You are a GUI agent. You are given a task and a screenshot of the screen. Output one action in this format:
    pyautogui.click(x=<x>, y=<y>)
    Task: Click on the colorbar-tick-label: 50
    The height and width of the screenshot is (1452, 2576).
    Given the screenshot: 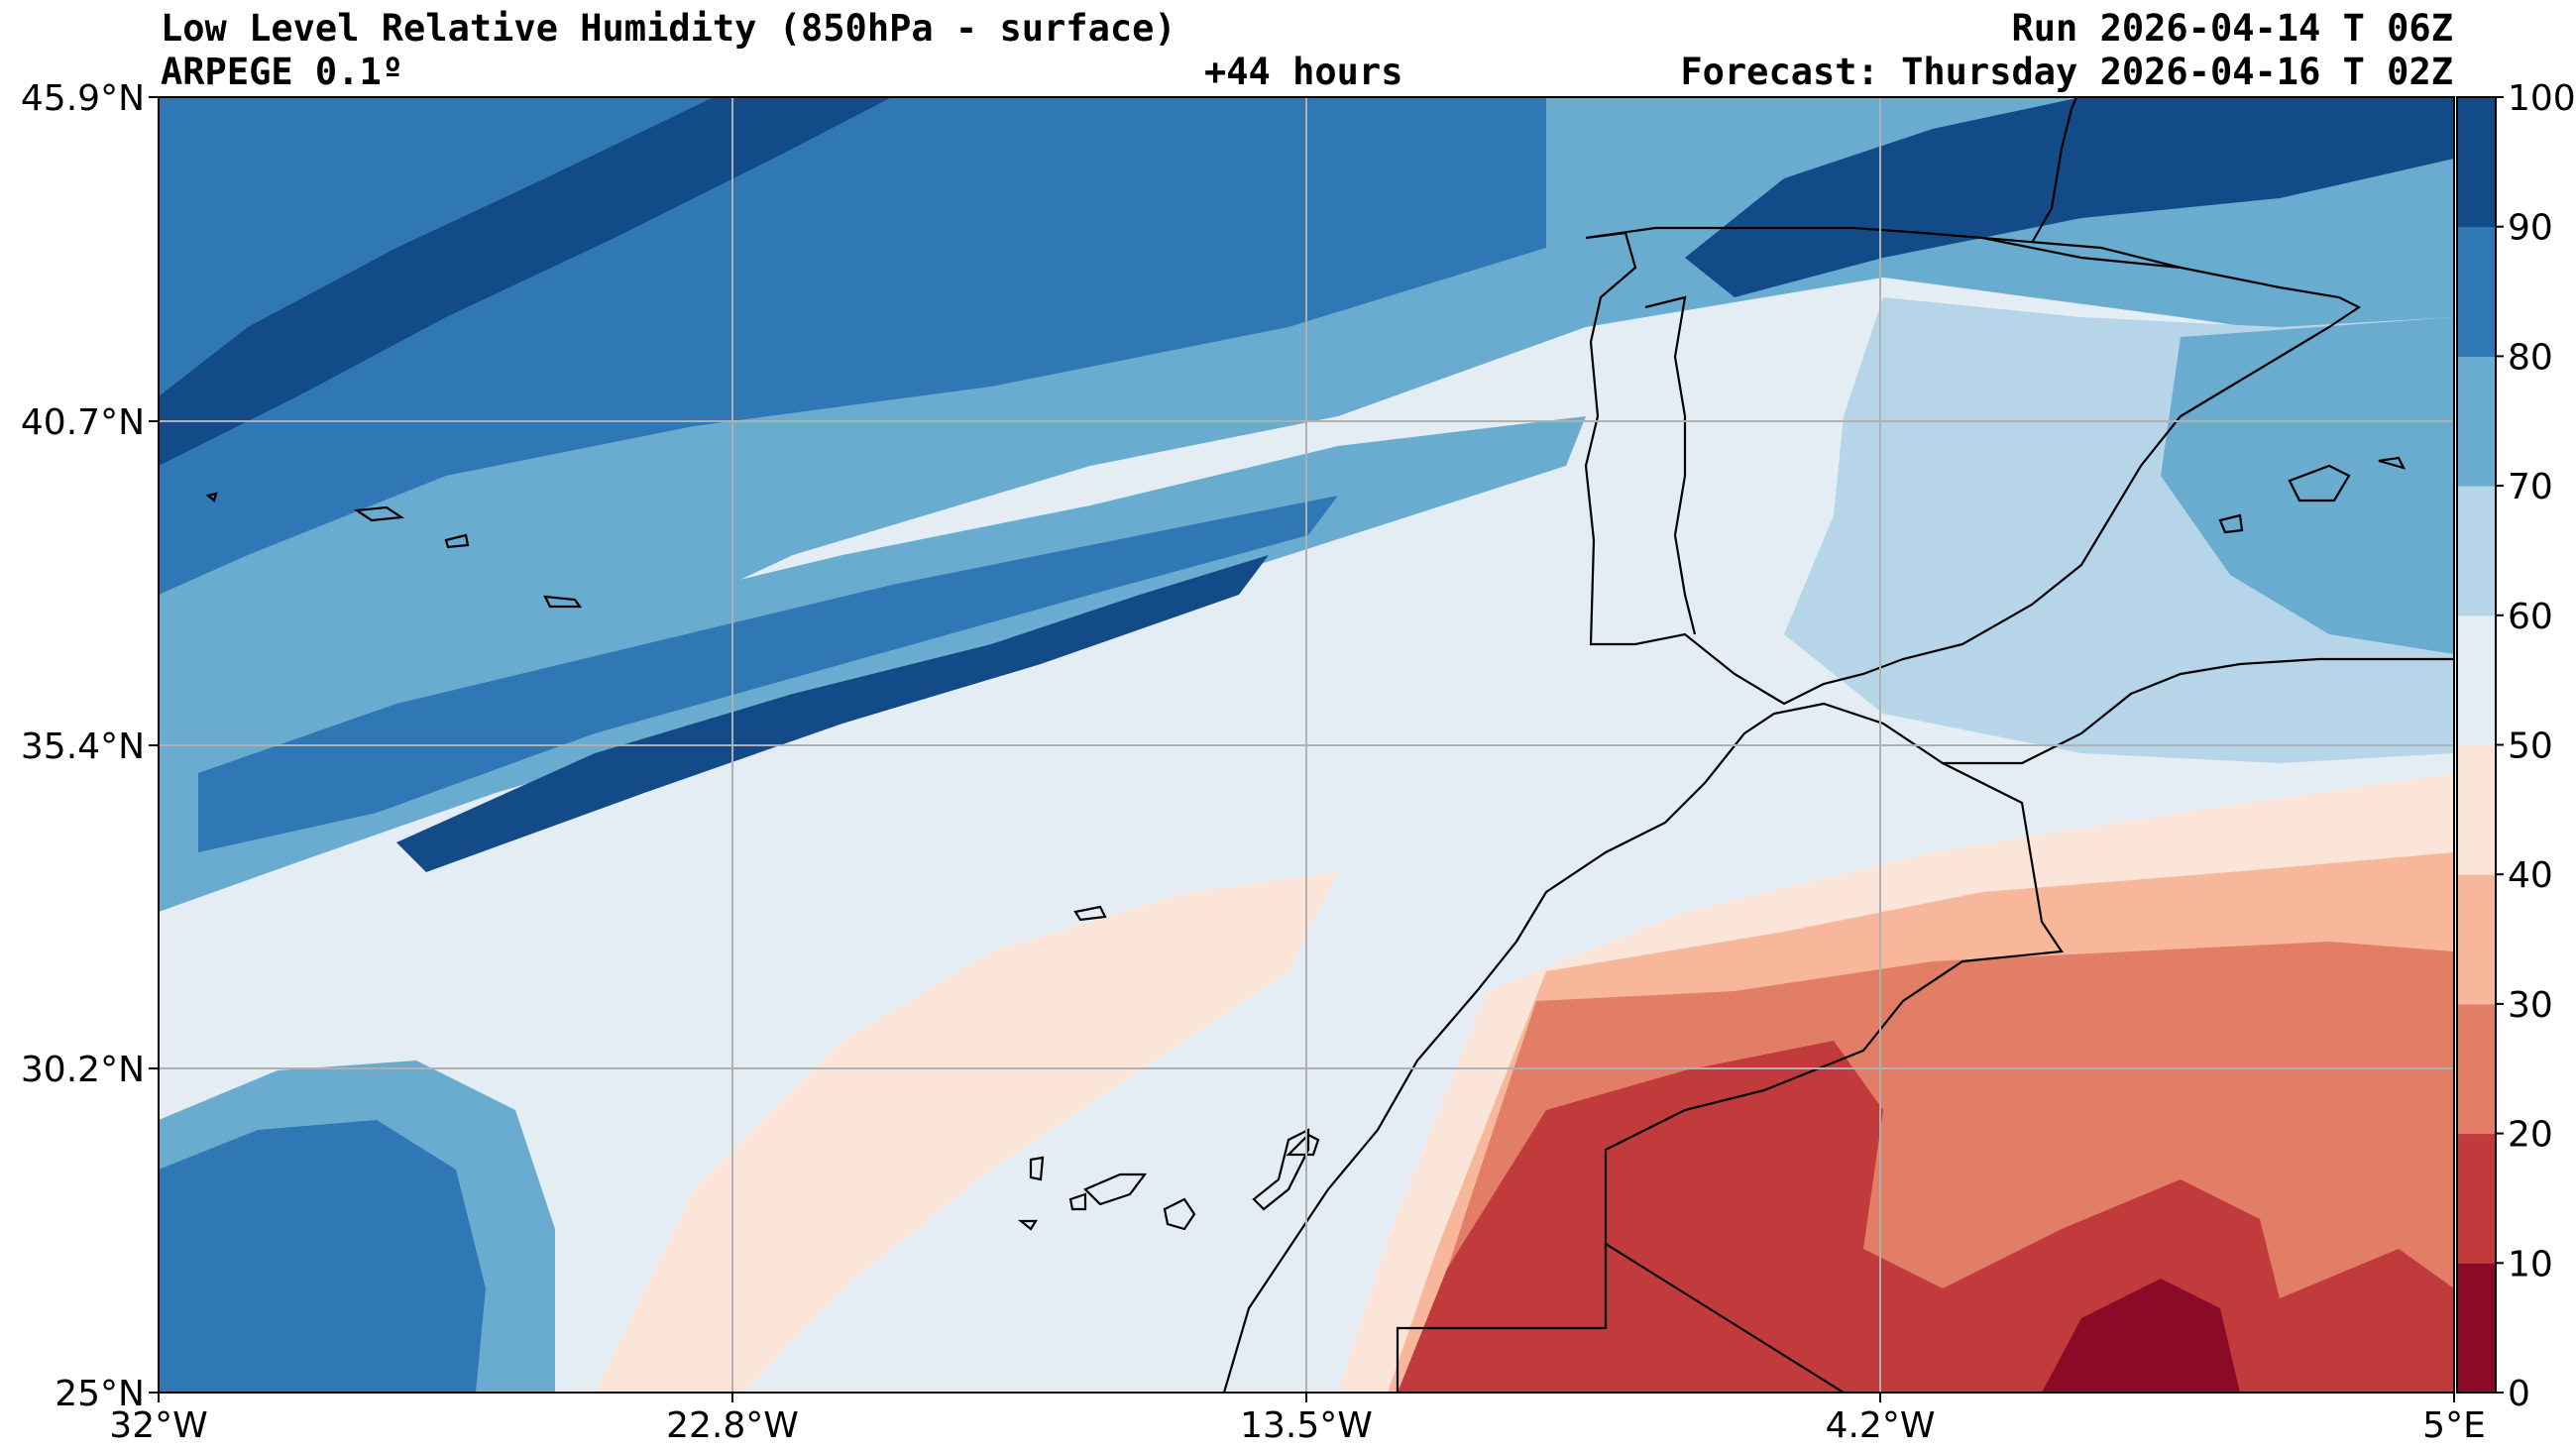 What is the action you would take?
    pyautogui.click(x=2530, y=746)
    